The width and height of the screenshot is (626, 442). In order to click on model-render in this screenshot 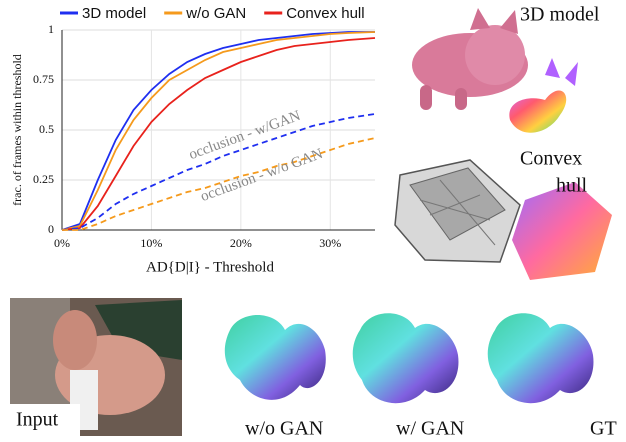, I will do `click(495, 70)`.